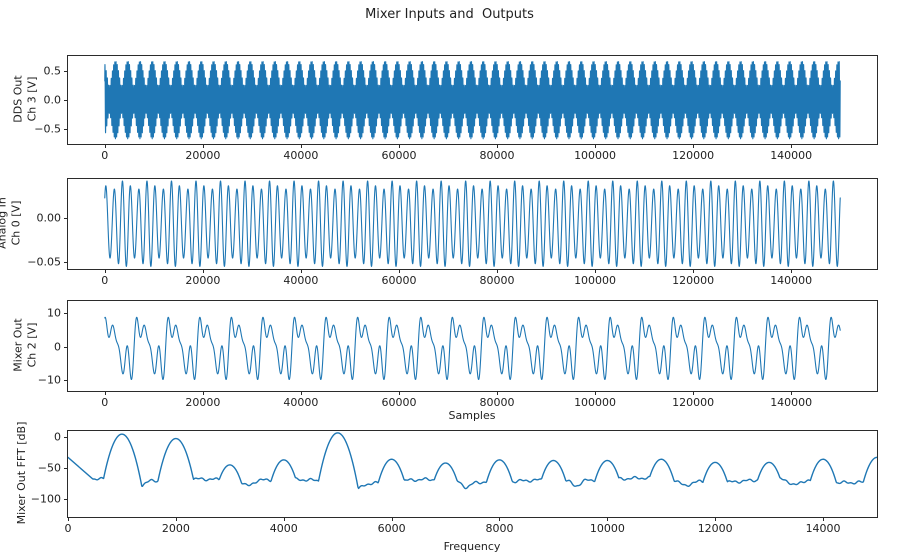 This screenshot has width=899, height=560. Describe the element at coordinates (4, 223) in the screenshot. I see `ylabel-line: Analog In` at that location.